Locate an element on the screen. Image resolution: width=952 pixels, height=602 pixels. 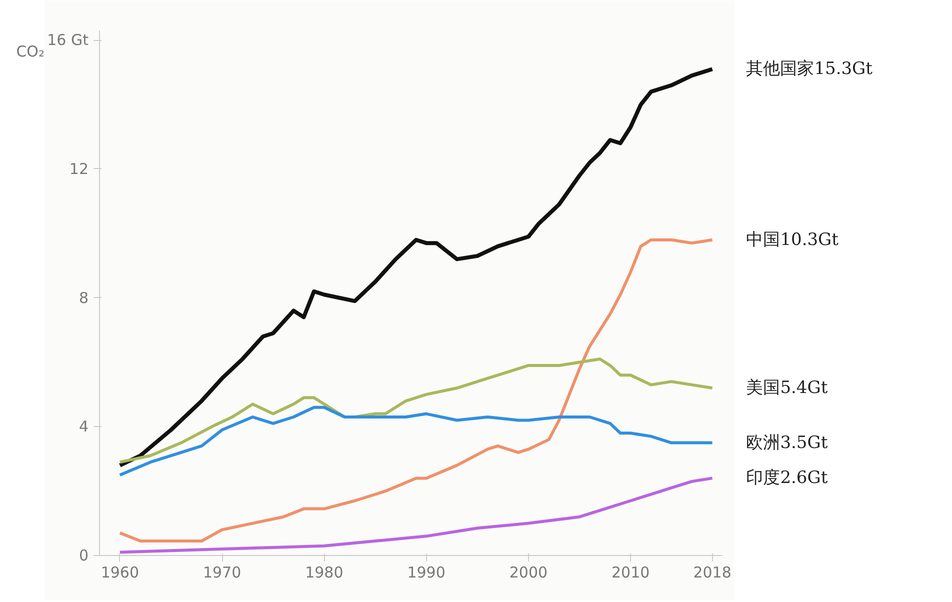
x-tick-label: 2000 is located at coordinates (528, 573).